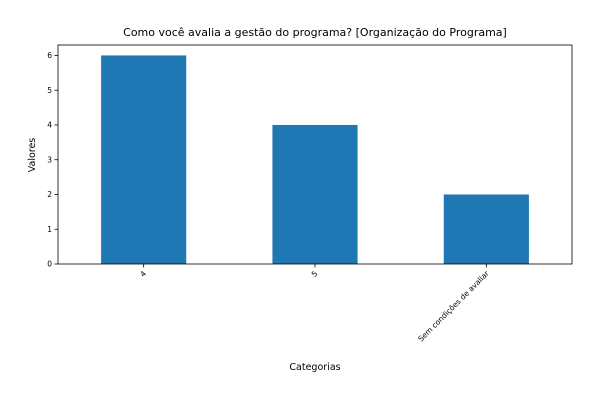 The height and width of the screenshot is (400, 600). What do you see at coordinates (314, 367) in the screenshot?
I see `x-axis-label: Categorias` at bounding box center [314, 367].